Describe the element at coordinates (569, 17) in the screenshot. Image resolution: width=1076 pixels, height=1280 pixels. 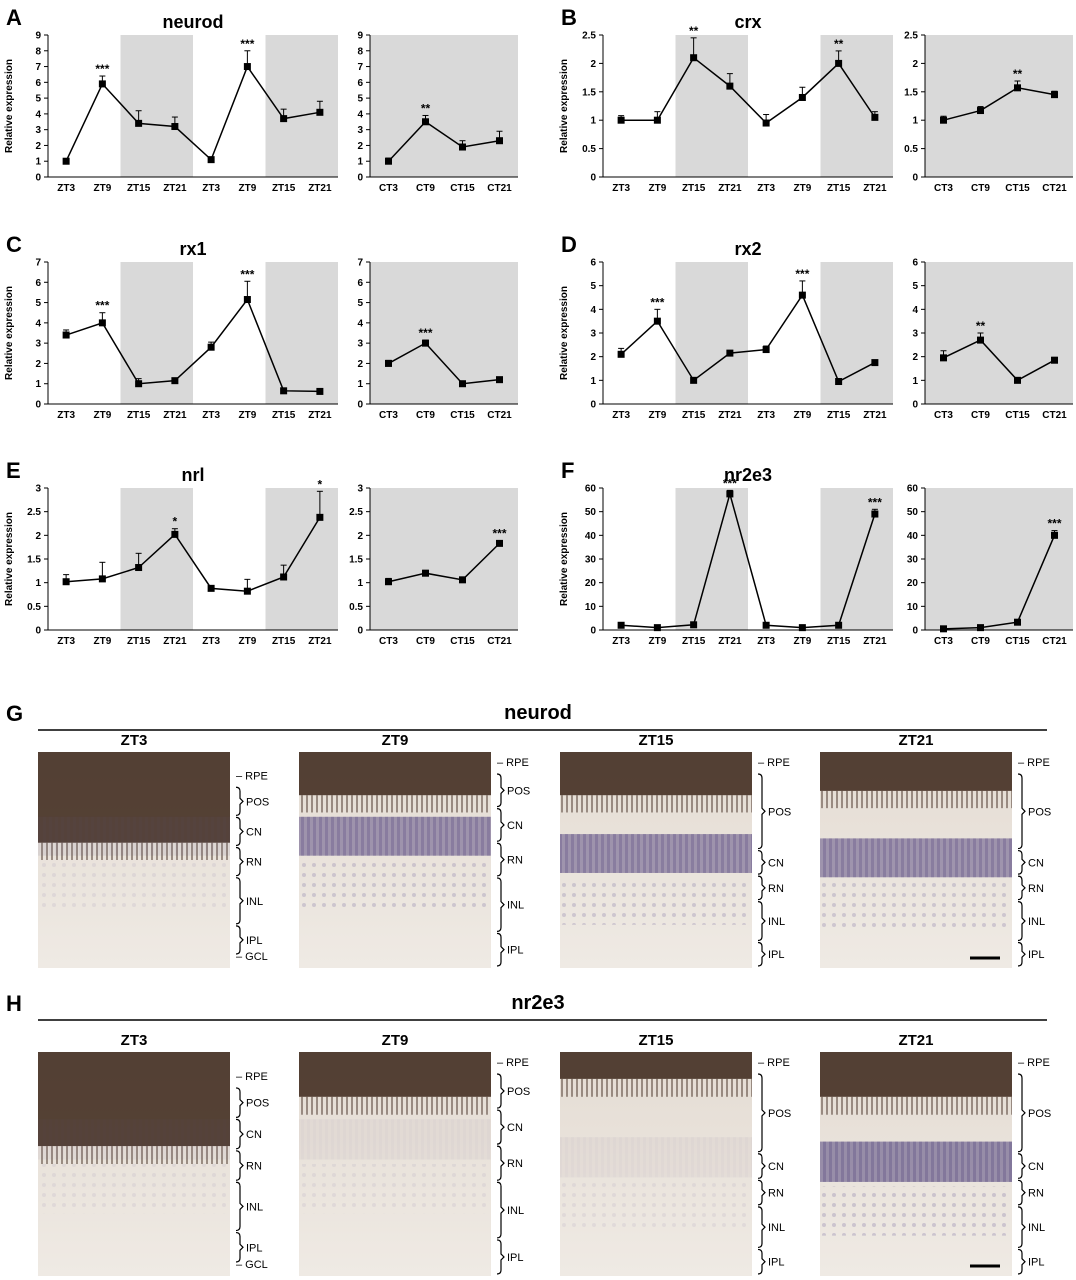
I see `panel-letter: B` at that location.